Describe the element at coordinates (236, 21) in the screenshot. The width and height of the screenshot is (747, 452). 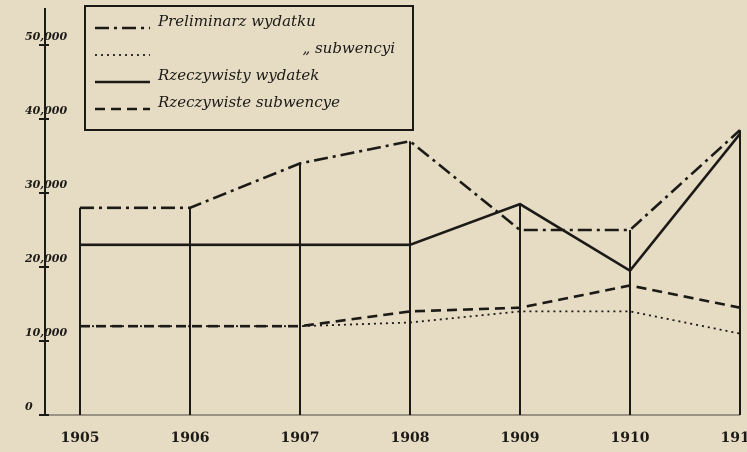
I see `legend-label: Preliminarz wydatku` at that location.